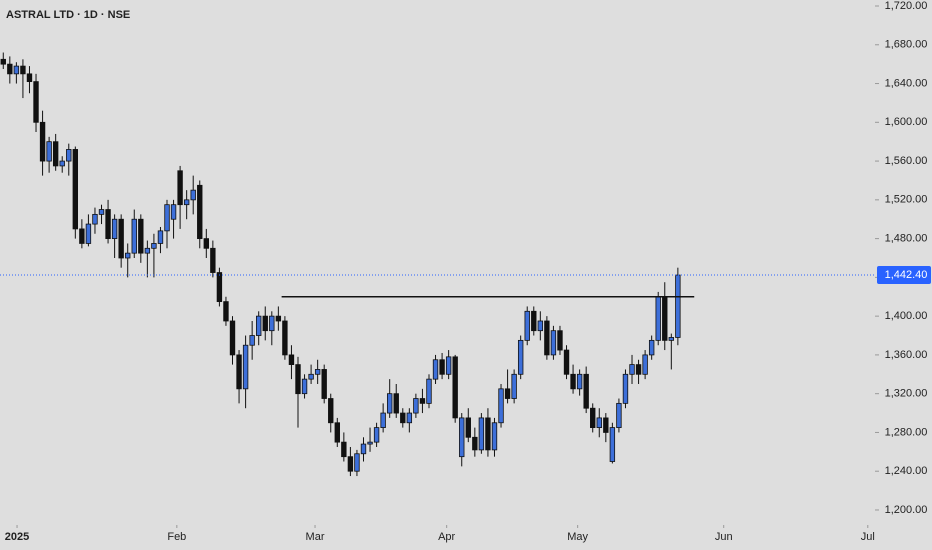  I want to click on x-tick-label: Jun, so click(724, 537).